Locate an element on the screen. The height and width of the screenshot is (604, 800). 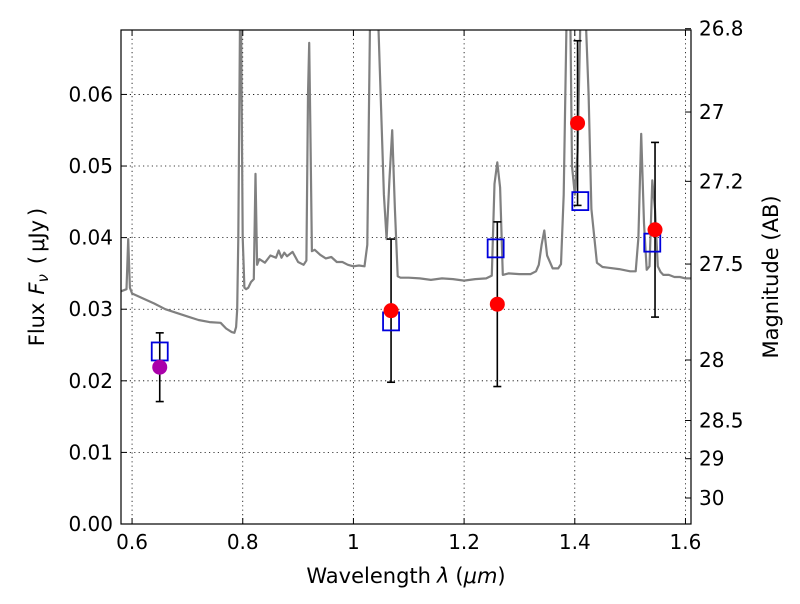
x-tick-label: 1.4 is located at coordinates (575, 542).